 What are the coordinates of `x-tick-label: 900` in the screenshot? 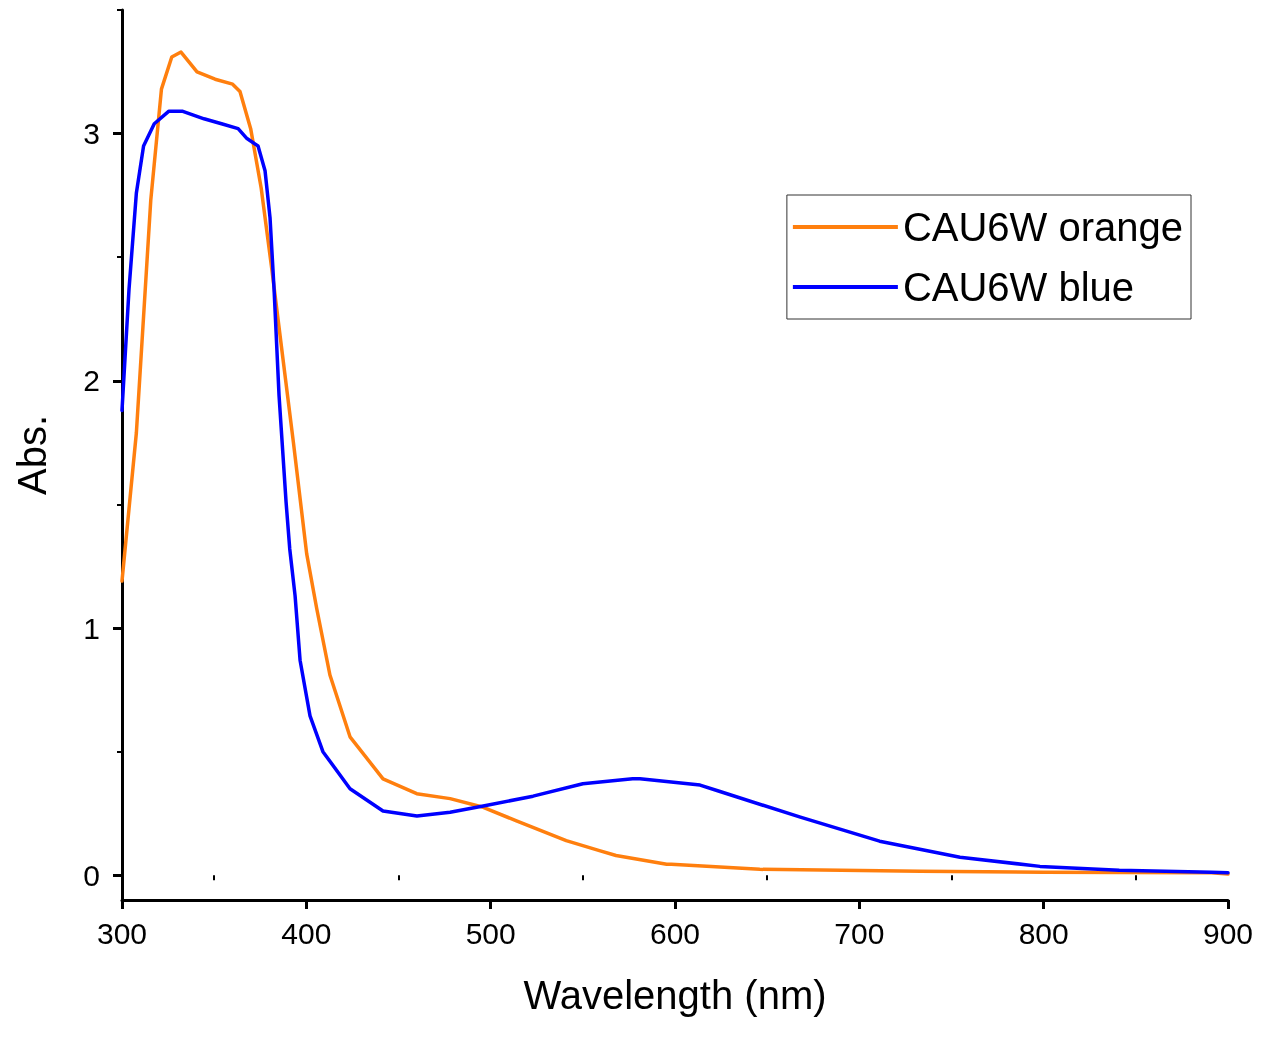 It's located at (1228, 933).